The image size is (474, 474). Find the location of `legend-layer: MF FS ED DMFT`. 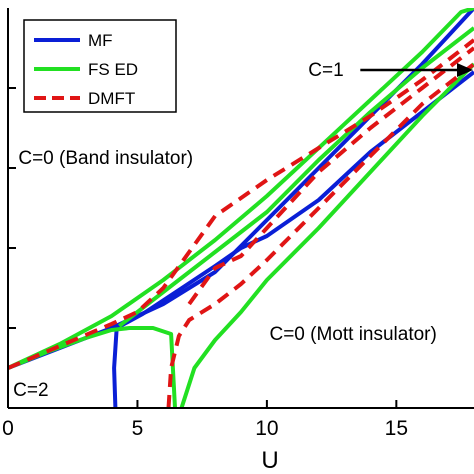

legend-layer: MF FS ED DMFT is located at coordinates (100, 66).